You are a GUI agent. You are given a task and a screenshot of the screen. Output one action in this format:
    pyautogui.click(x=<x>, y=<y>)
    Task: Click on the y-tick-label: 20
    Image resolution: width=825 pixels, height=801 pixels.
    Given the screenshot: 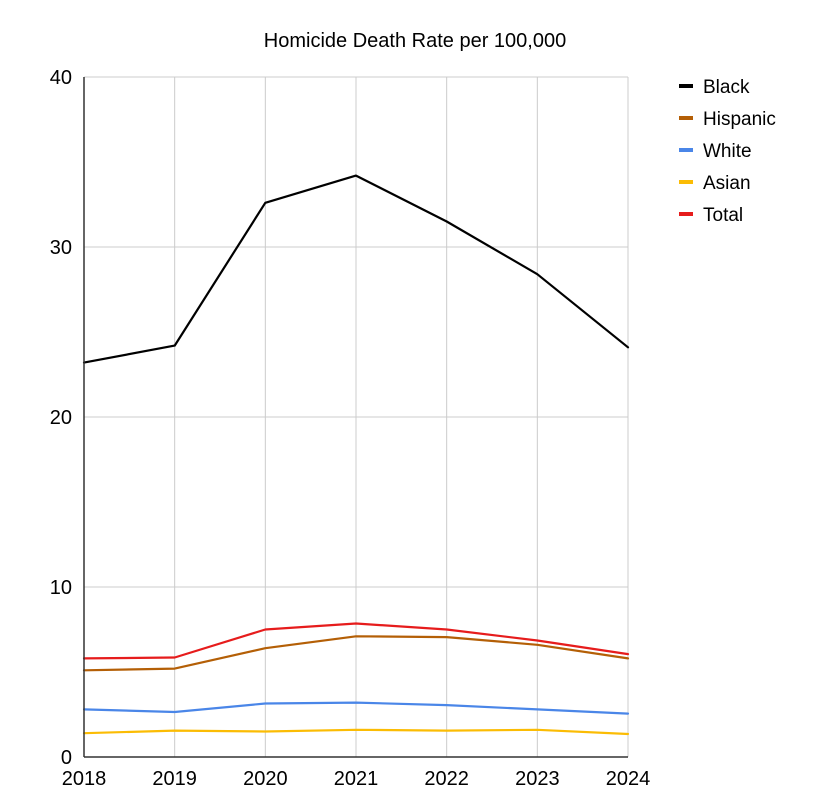 What is the action you would take?
    pyautogui.click(x=61, y=418)
    